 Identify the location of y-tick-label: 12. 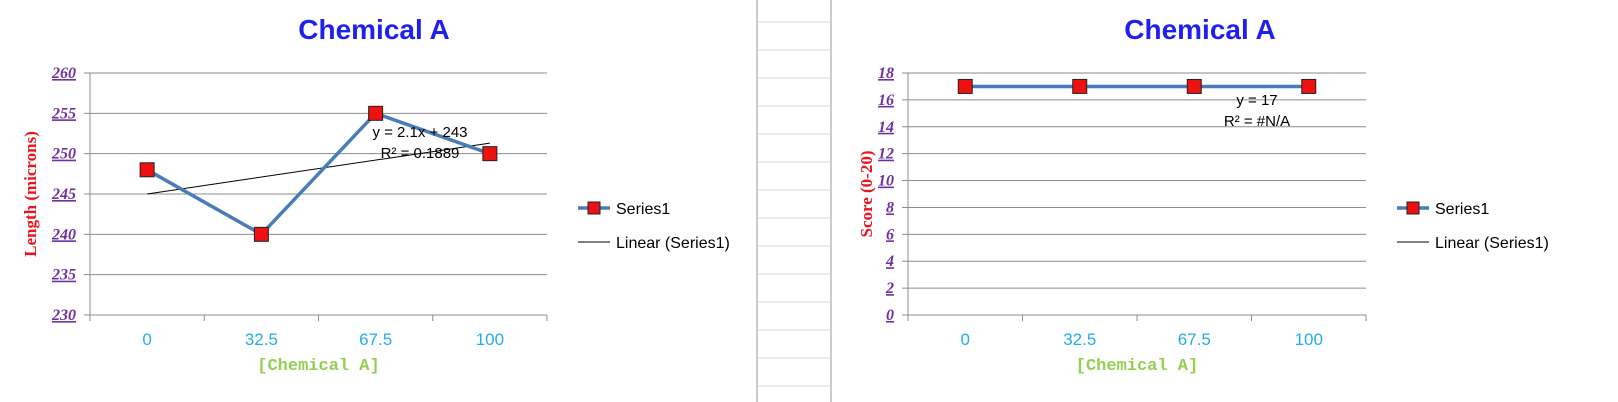
(886, 154).